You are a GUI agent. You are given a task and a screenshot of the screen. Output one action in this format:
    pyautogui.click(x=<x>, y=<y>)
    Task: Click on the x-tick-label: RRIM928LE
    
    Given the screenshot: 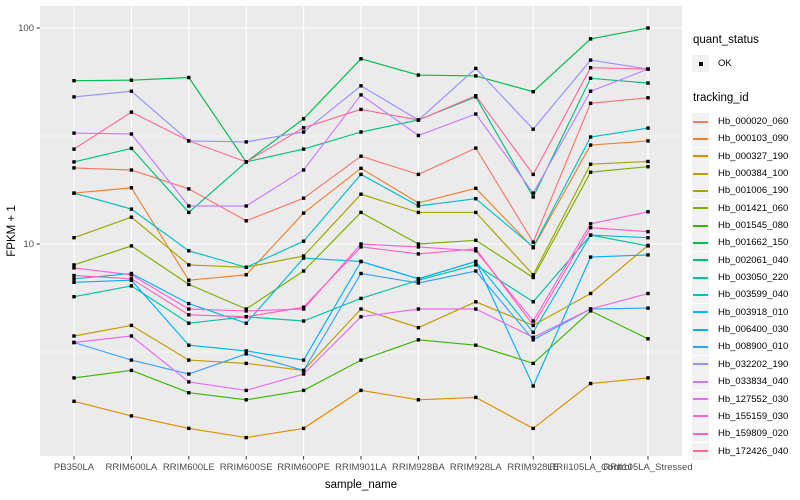 What is the action you would take?
    pyautogui.click(x=533, y=467)
    